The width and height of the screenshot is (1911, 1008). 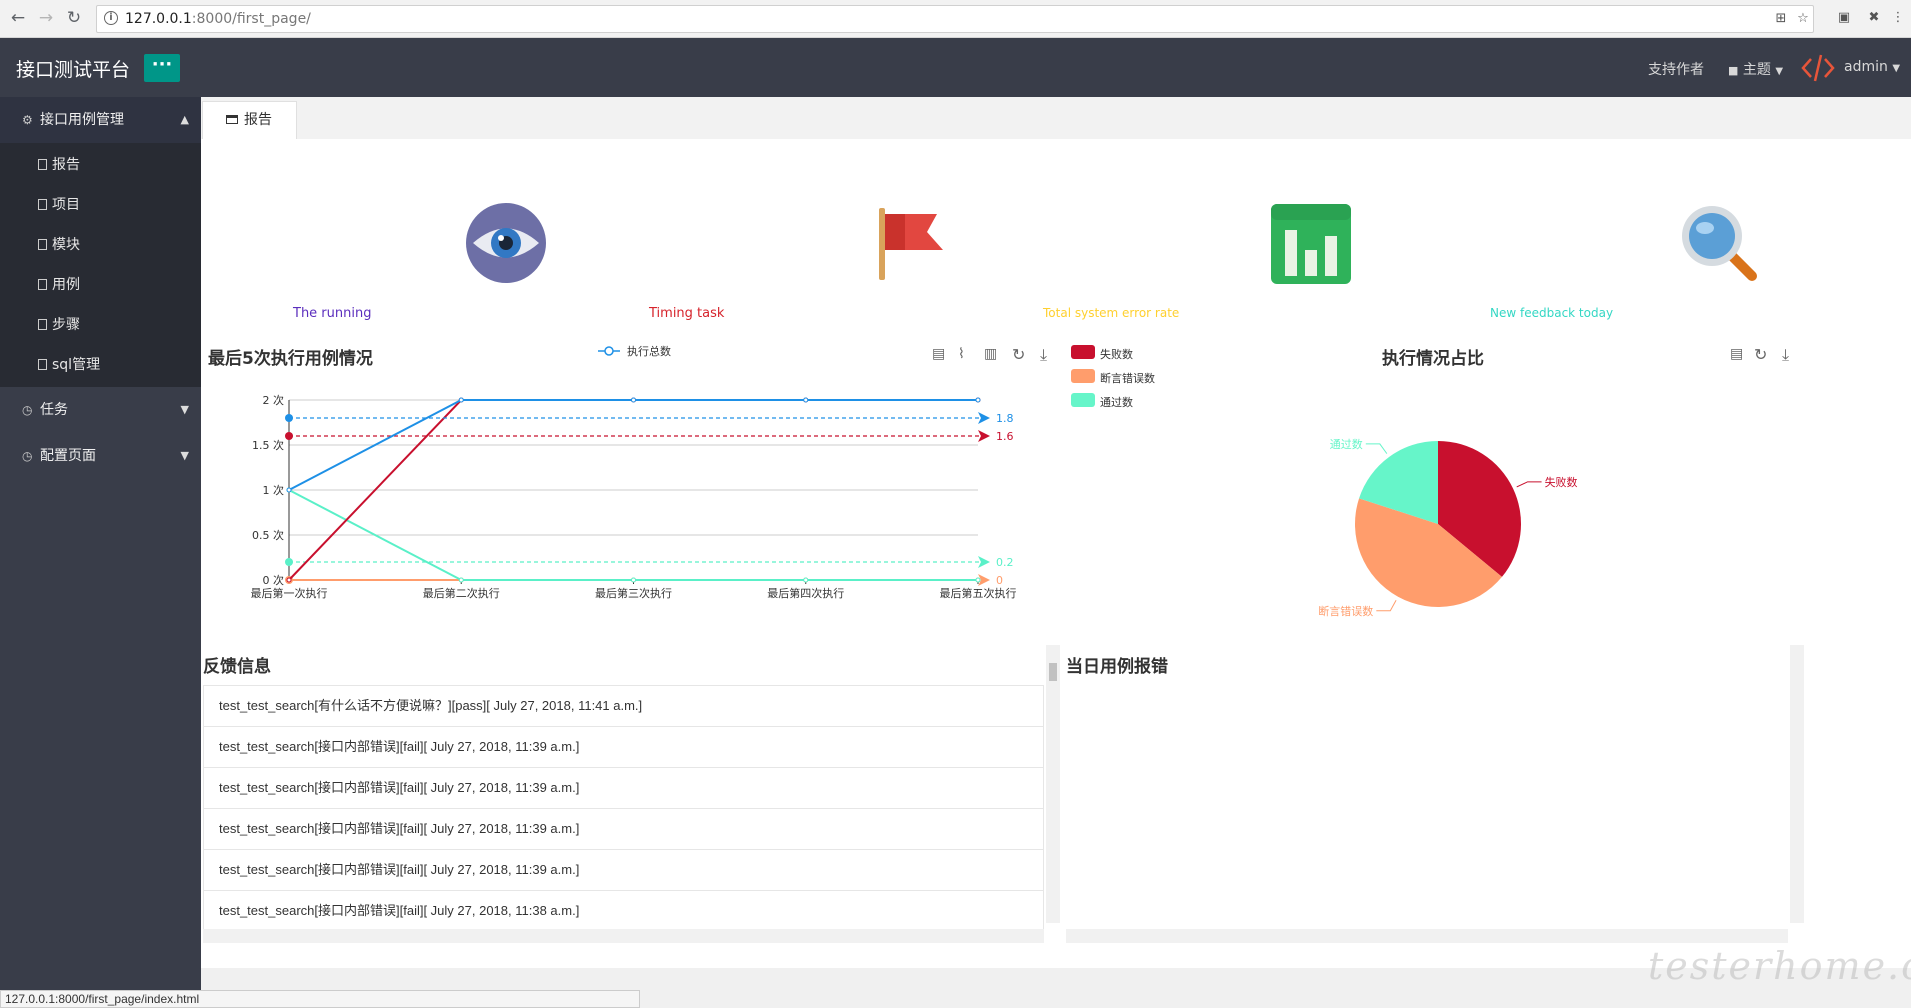 What do you see at coordinates (506, 243) in the screenshot?
I see `eye-icon` at bounding box center [506, 243].